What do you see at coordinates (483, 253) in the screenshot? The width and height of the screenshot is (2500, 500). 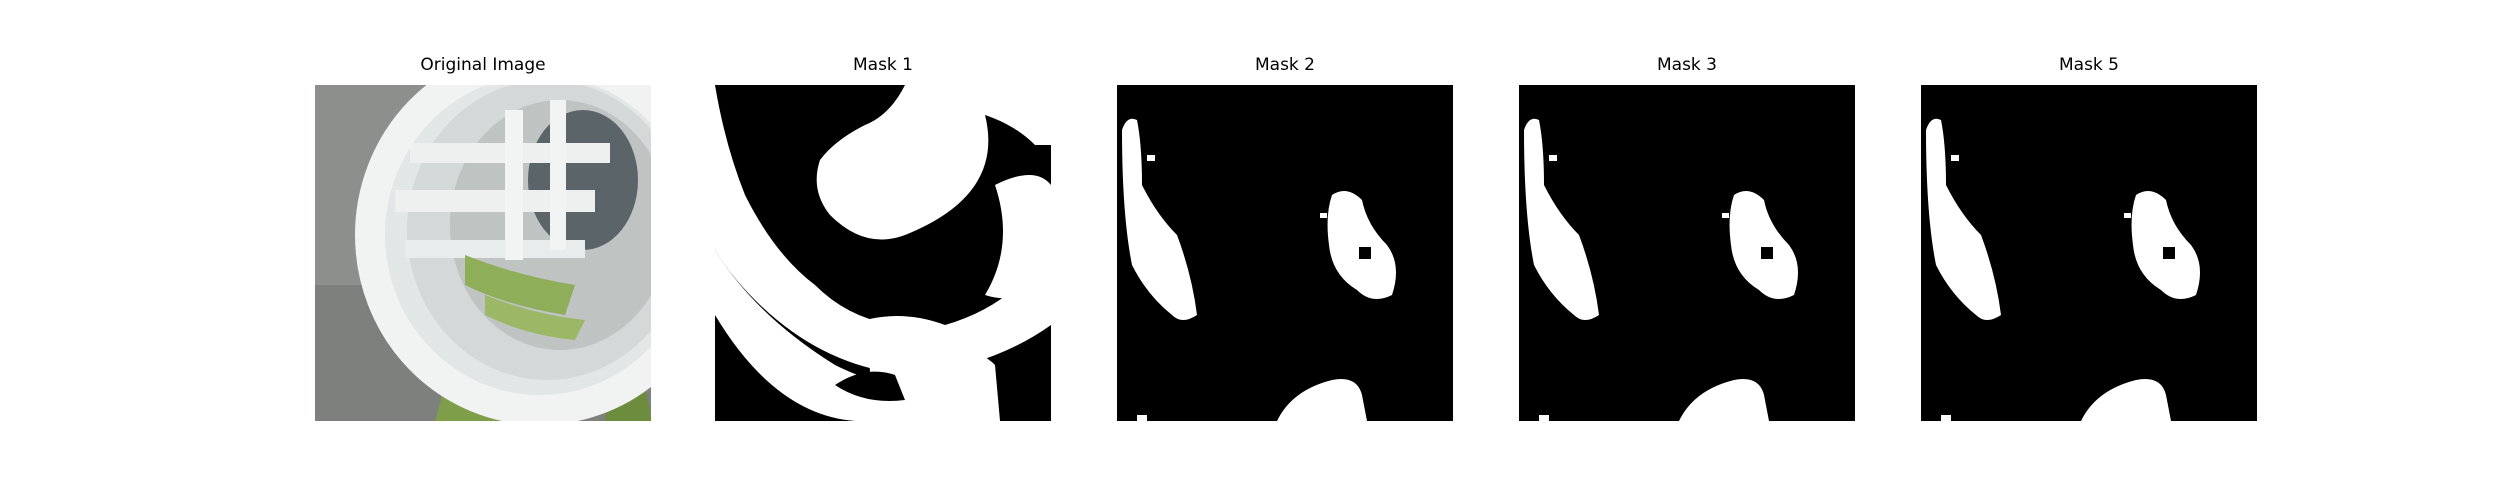 I see `original-photo` at bounding box center [483, 253].